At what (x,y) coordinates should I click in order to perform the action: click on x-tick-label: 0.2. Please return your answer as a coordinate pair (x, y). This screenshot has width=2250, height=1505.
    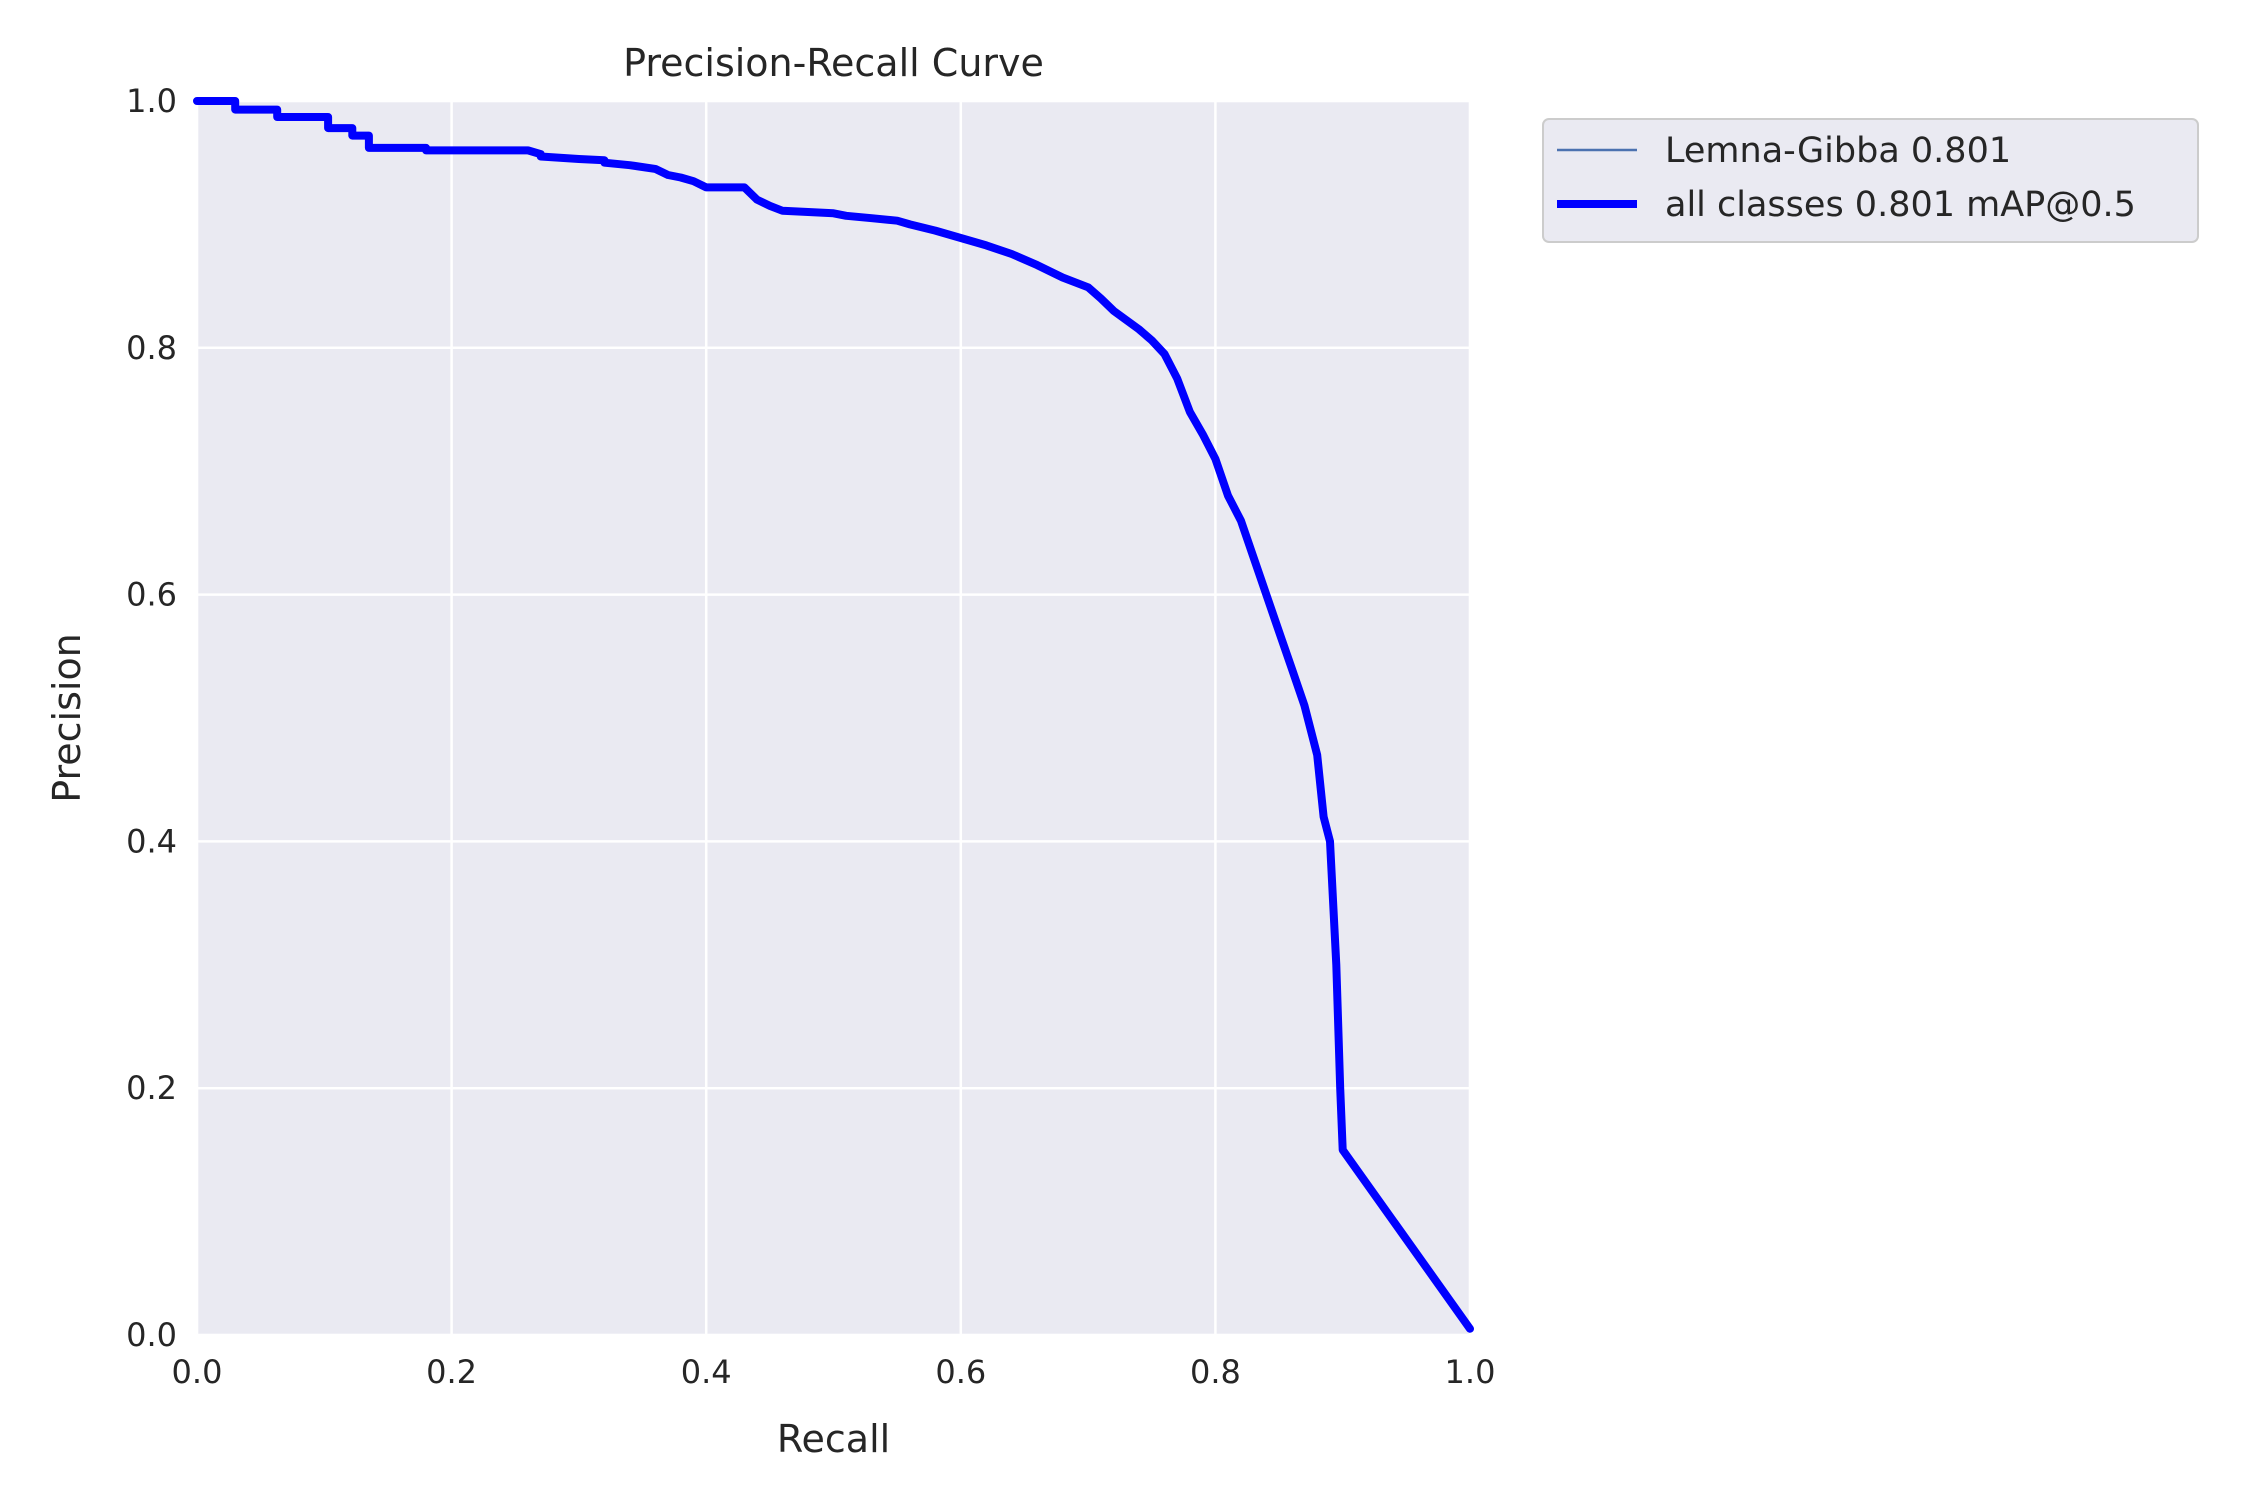
    Looking at the image, I should click on (451, 1372).